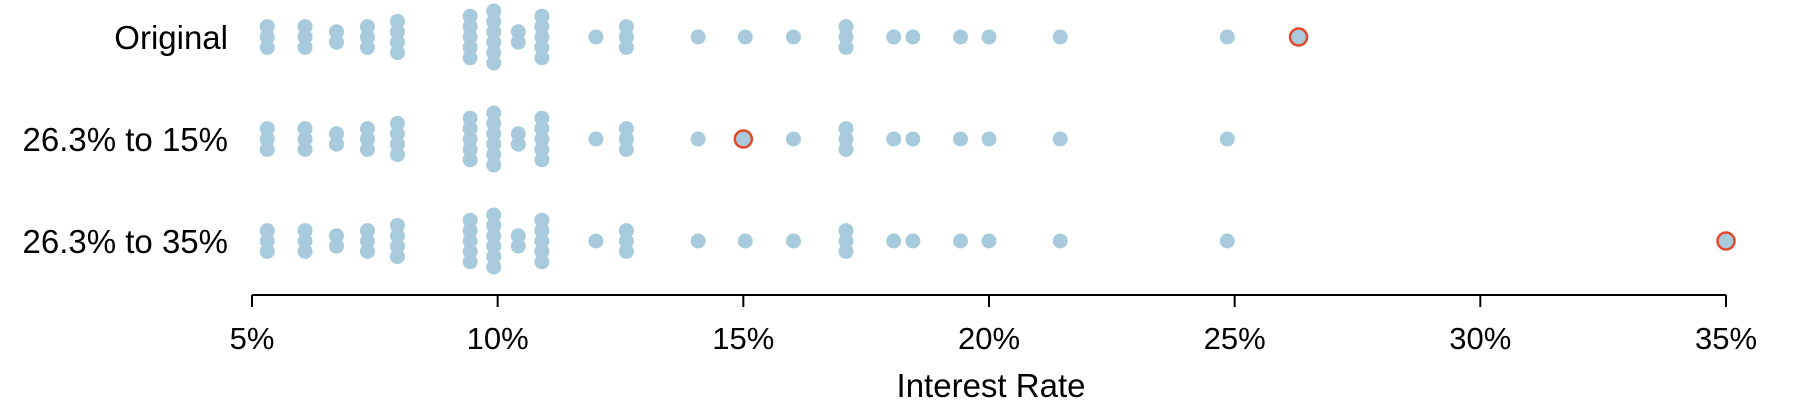 This screenshot has height=406, width=1798. Describe the element at coordinates (1235, 338) in the screenshot. I see `x-tick-label: 25%` at that location.